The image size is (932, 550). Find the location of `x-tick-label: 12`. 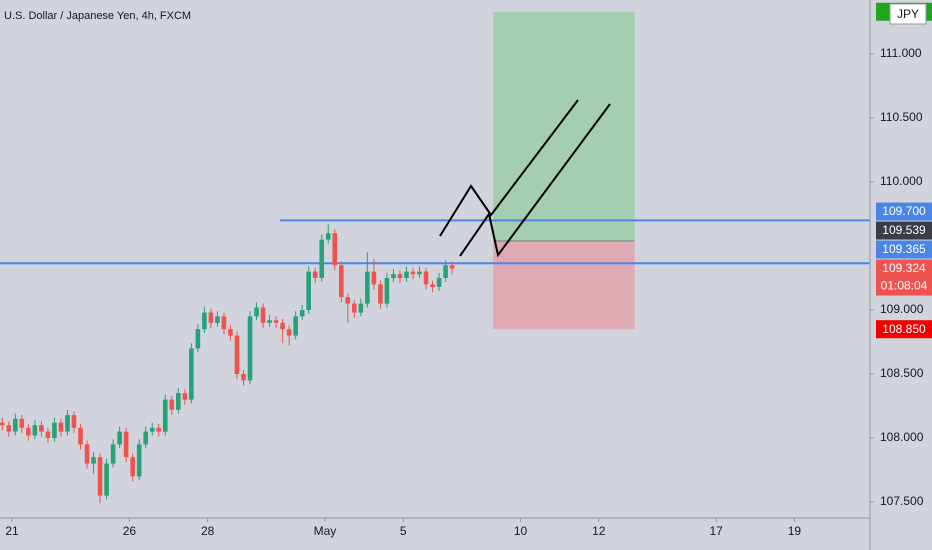

x-tick-label: 12 is located at coordinates (599, 531).